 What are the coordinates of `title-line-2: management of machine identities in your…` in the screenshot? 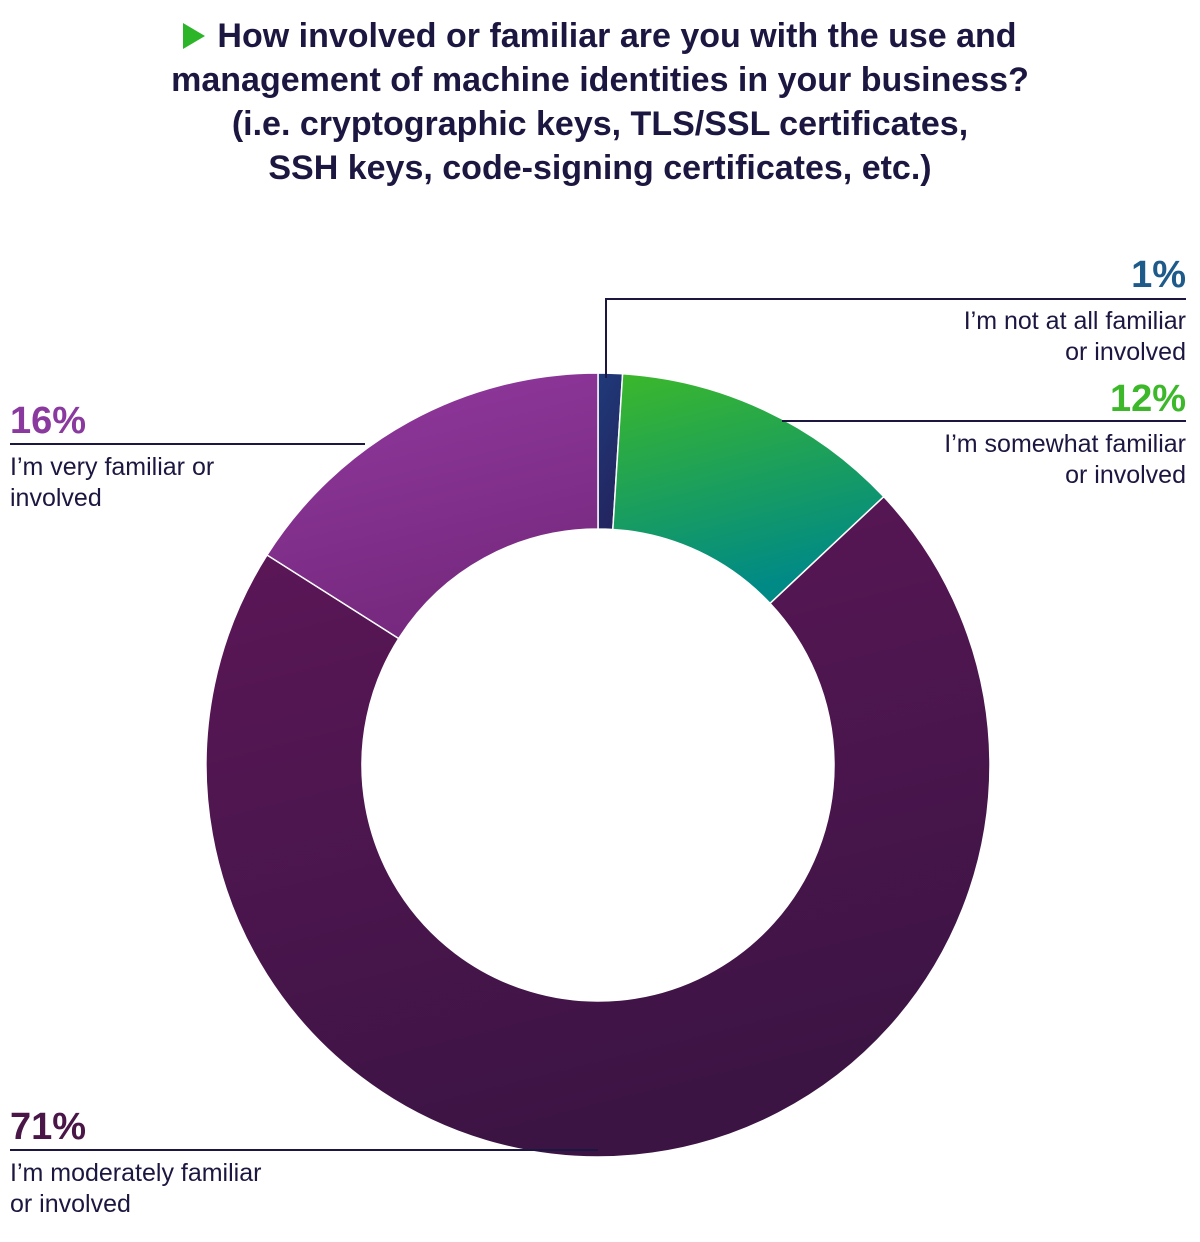 It's located at (600, 80).